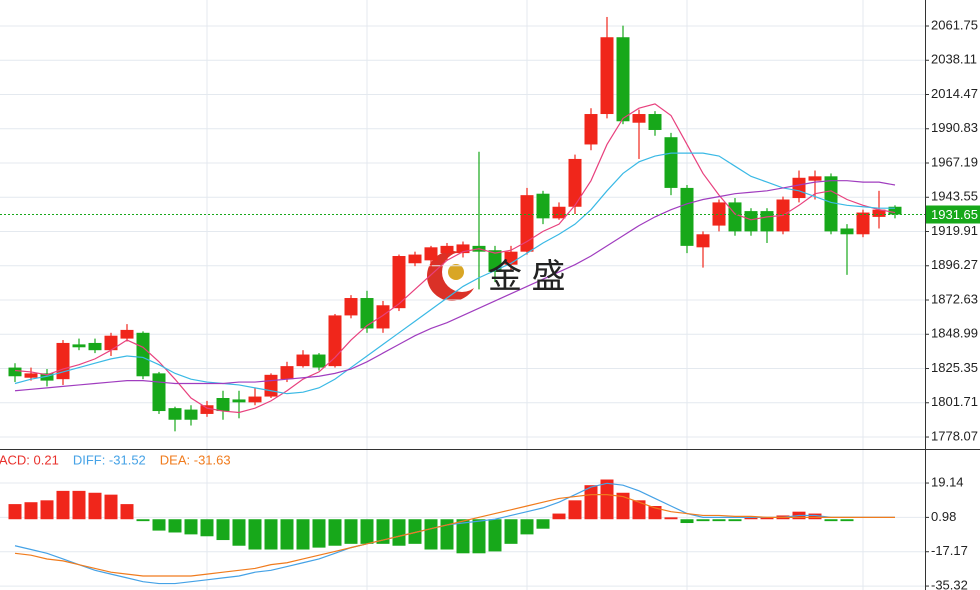  I want to click on logo-dot, so click(456, 272).